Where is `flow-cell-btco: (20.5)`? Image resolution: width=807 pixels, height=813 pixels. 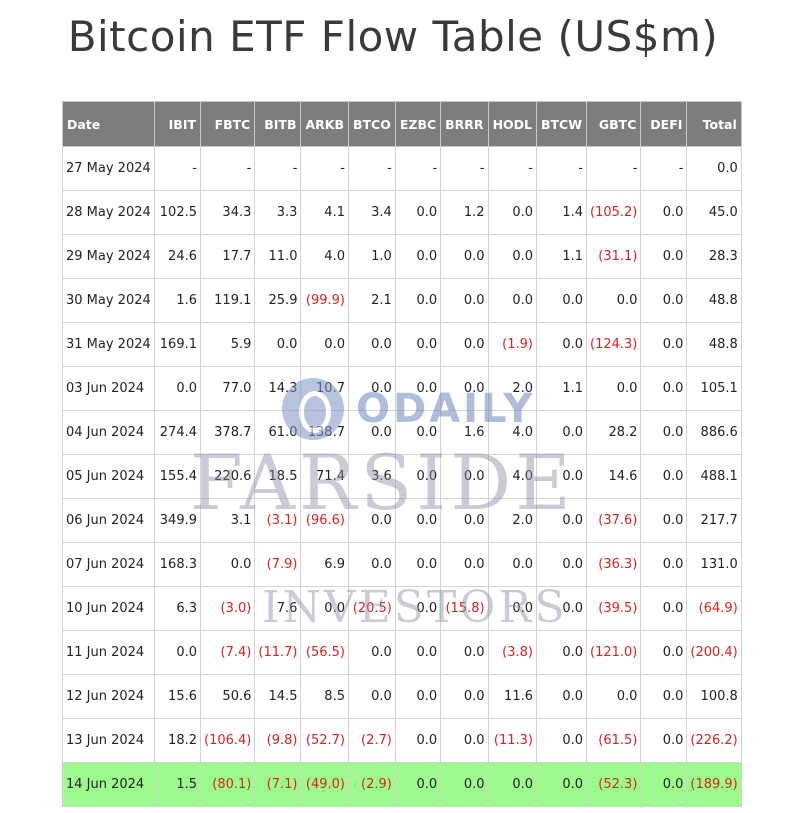 flow-cell-btco: (20.5) is located at coordinates (371, 608).